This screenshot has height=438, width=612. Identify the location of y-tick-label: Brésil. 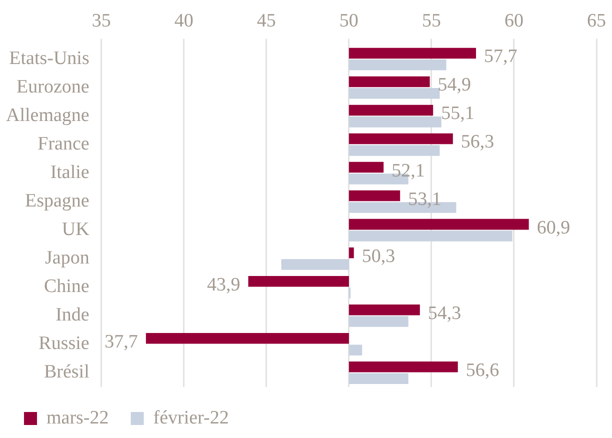
(67, 372).